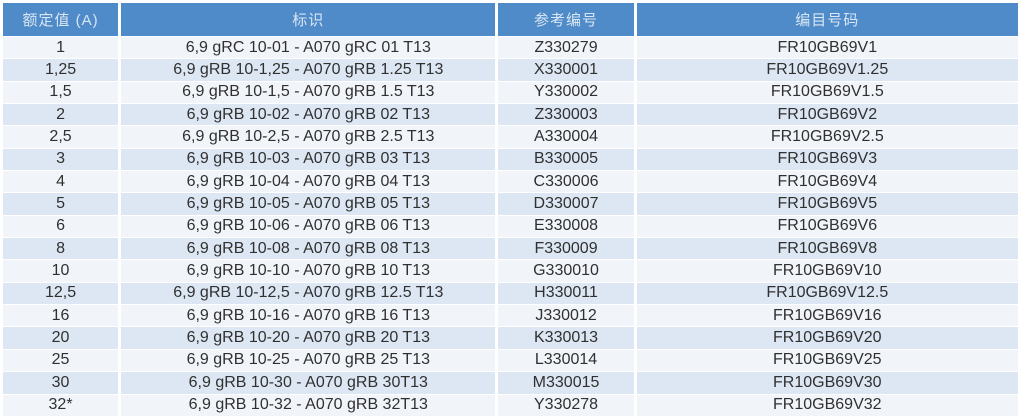 Image resolution: width=1021 pixels, height=417 pixels. Describe the element at coordinates (61, 405) in the screenshot. I see `cell-rating: 32*` at that location.